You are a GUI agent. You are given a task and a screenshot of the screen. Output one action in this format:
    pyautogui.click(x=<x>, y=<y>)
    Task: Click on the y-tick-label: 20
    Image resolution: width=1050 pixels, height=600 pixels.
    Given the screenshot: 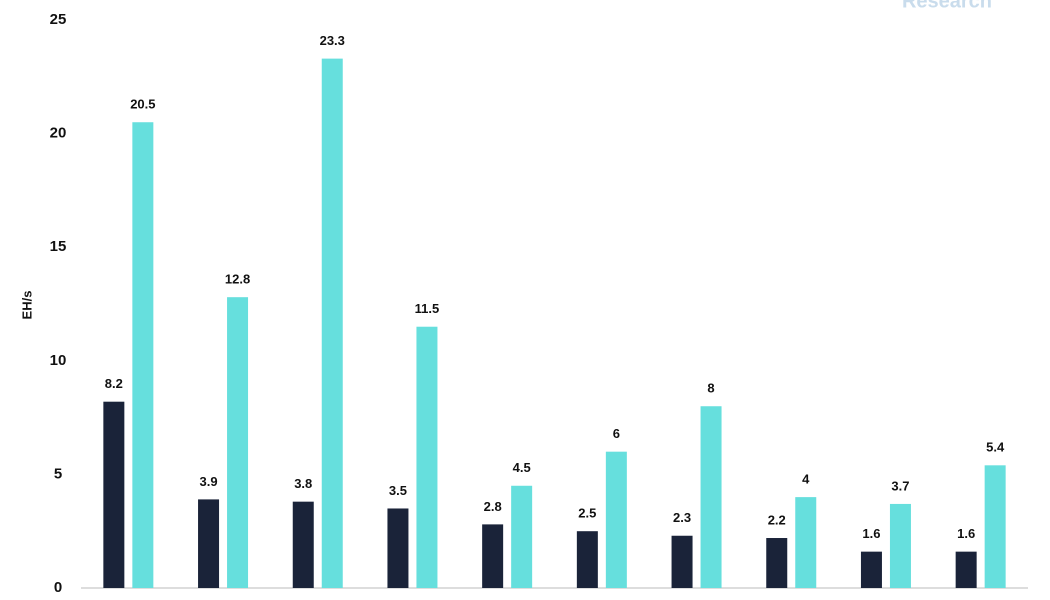 What is the action you would take?
    pyautogui.click(x=58, y=133)
    